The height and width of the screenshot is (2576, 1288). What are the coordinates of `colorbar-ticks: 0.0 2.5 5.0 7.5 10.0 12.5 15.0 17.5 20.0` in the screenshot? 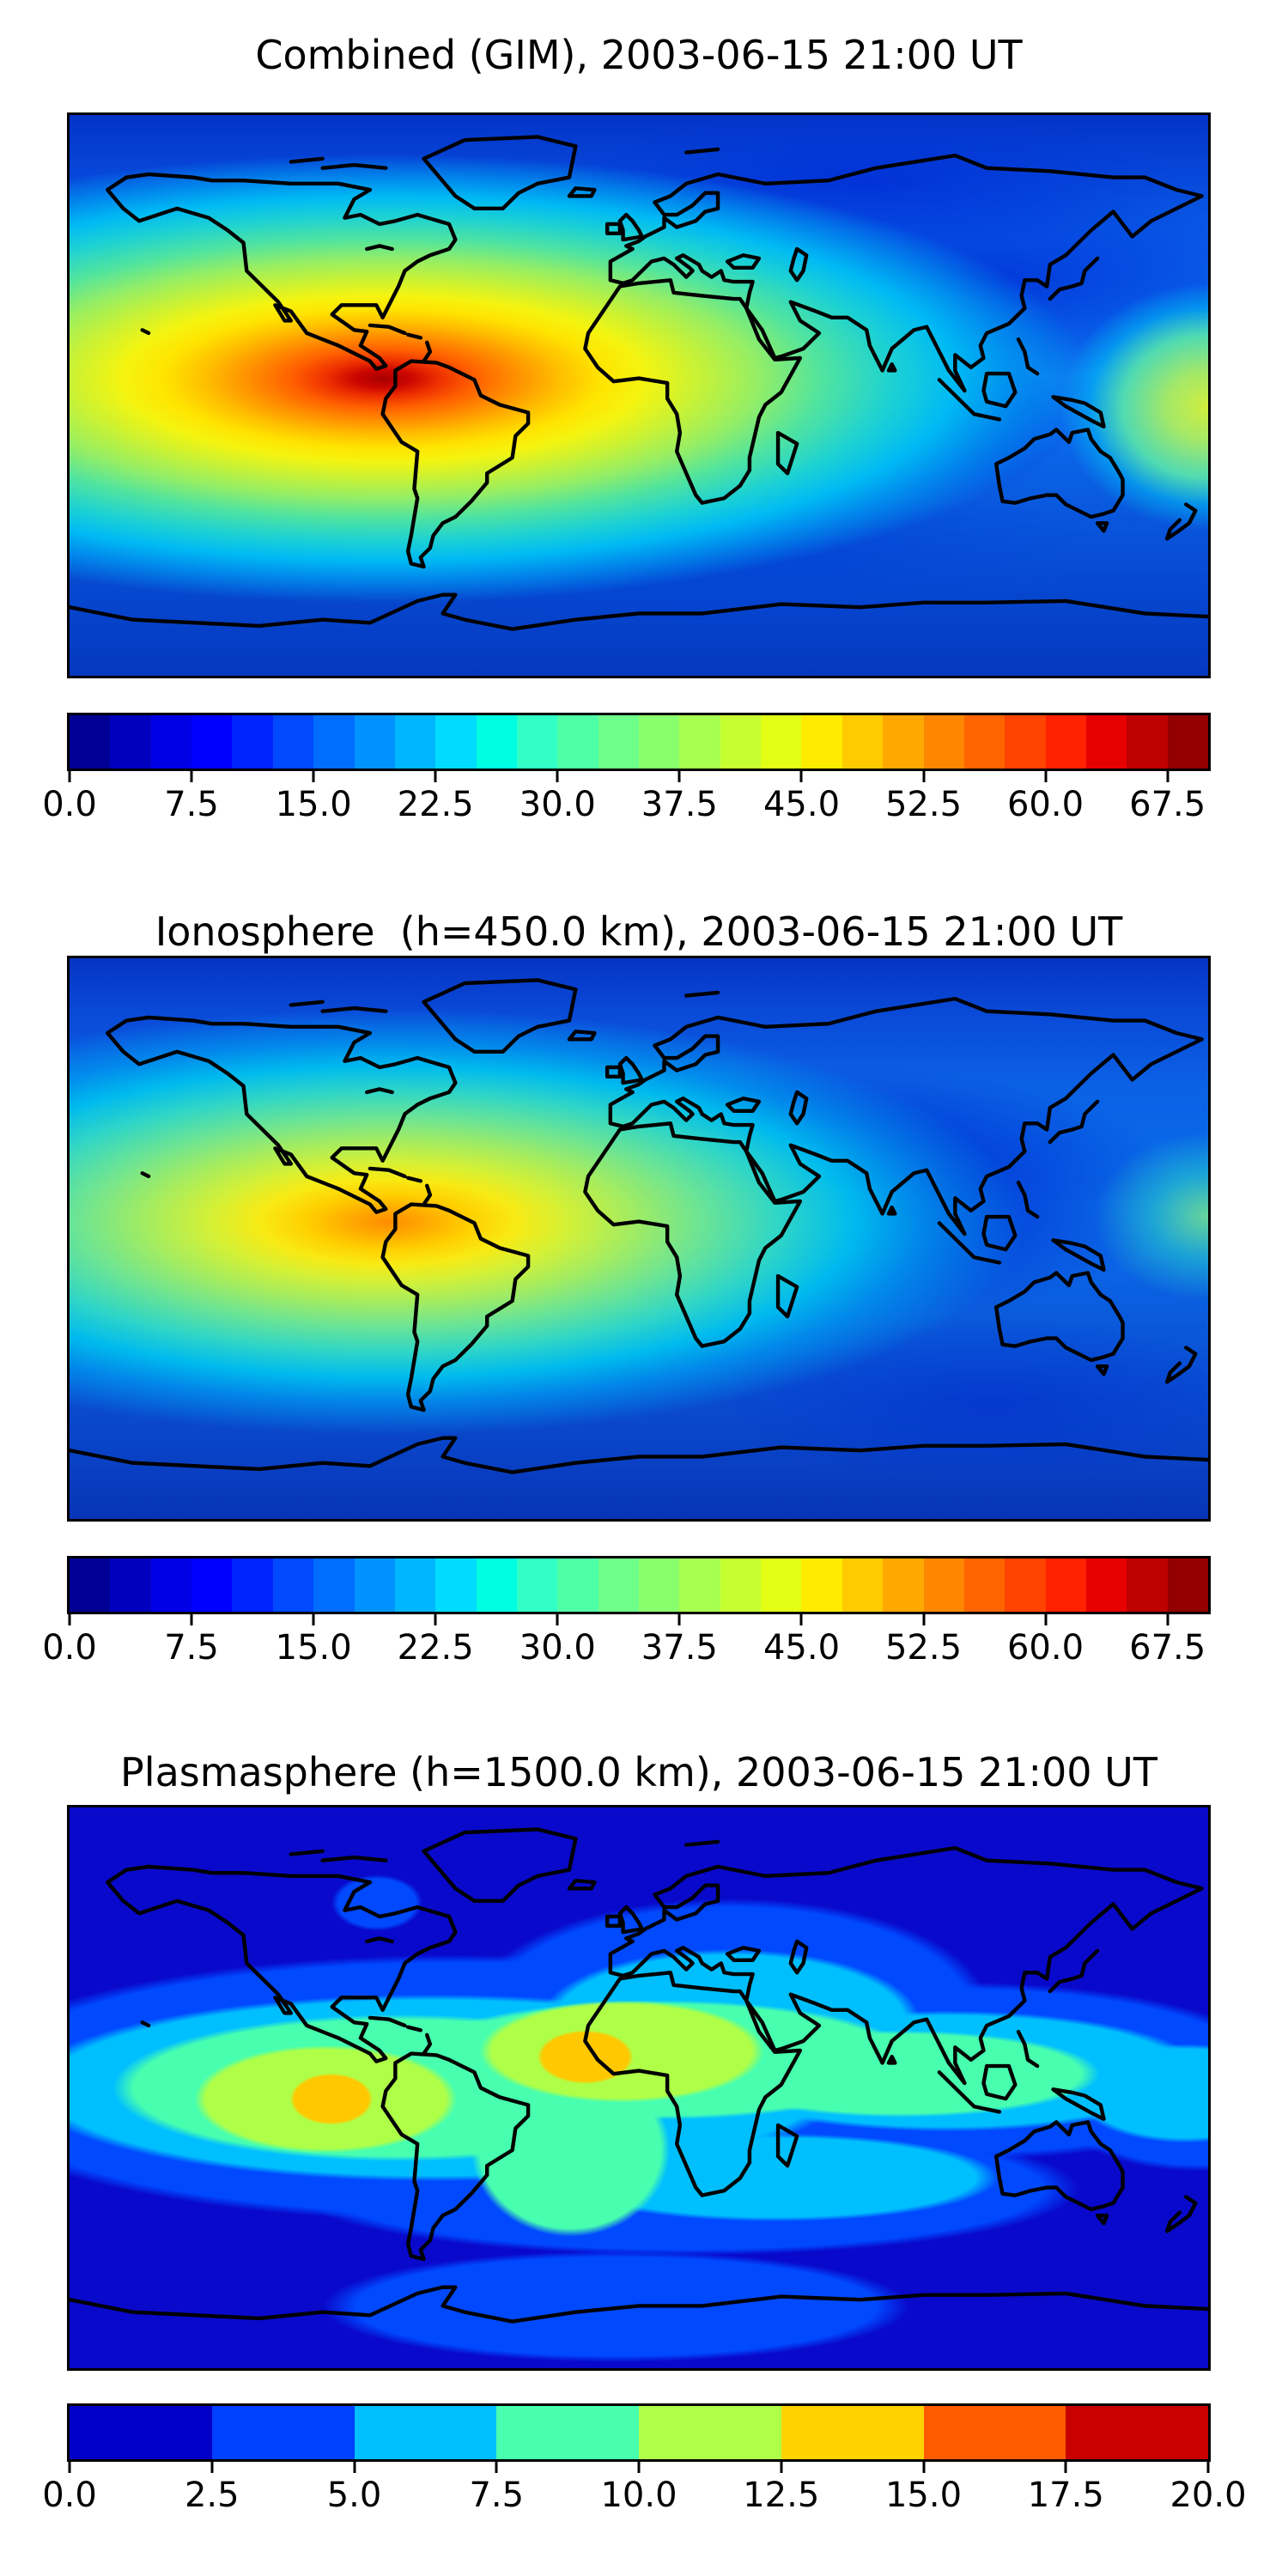 It's located at (644, 2487).